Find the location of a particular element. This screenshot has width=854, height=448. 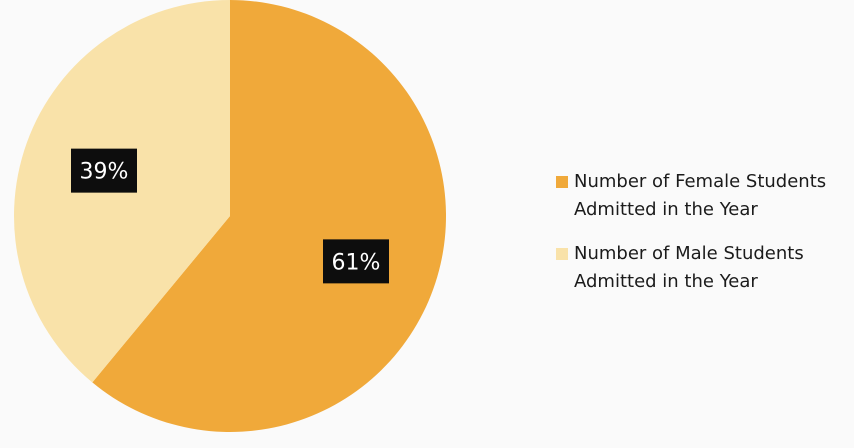

data-label-male: 39% is located at coordinates (104, 172).